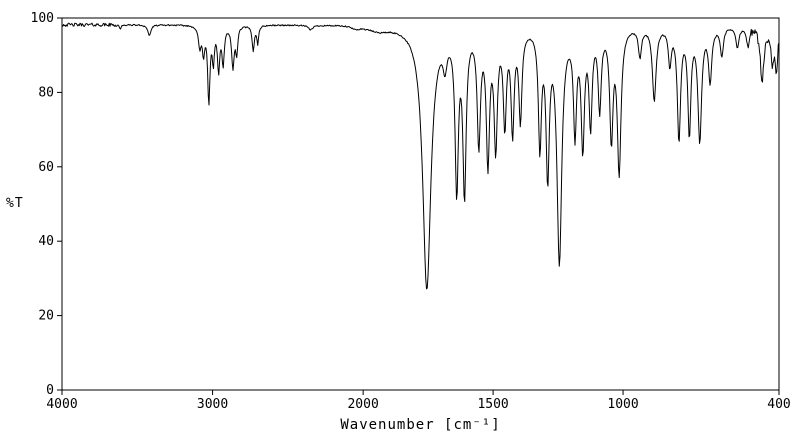  I want to click on x-tick-label: 4000, so click(61, 404).